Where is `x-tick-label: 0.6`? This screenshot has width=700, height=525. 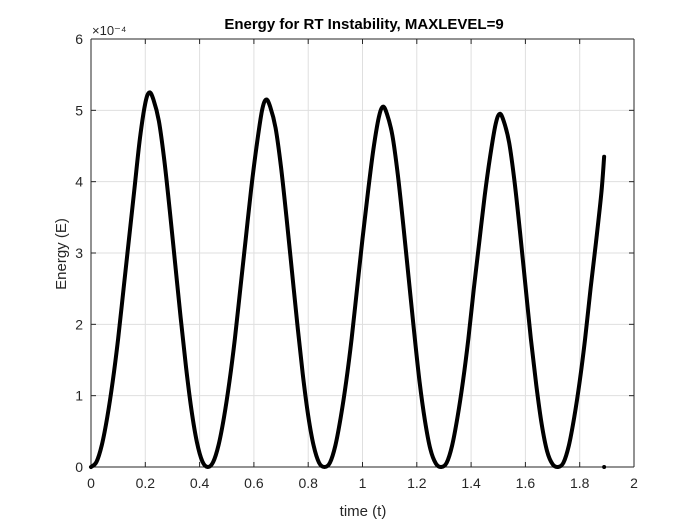 x-tick-label: 0.6 is located at coordinates (254, 483).